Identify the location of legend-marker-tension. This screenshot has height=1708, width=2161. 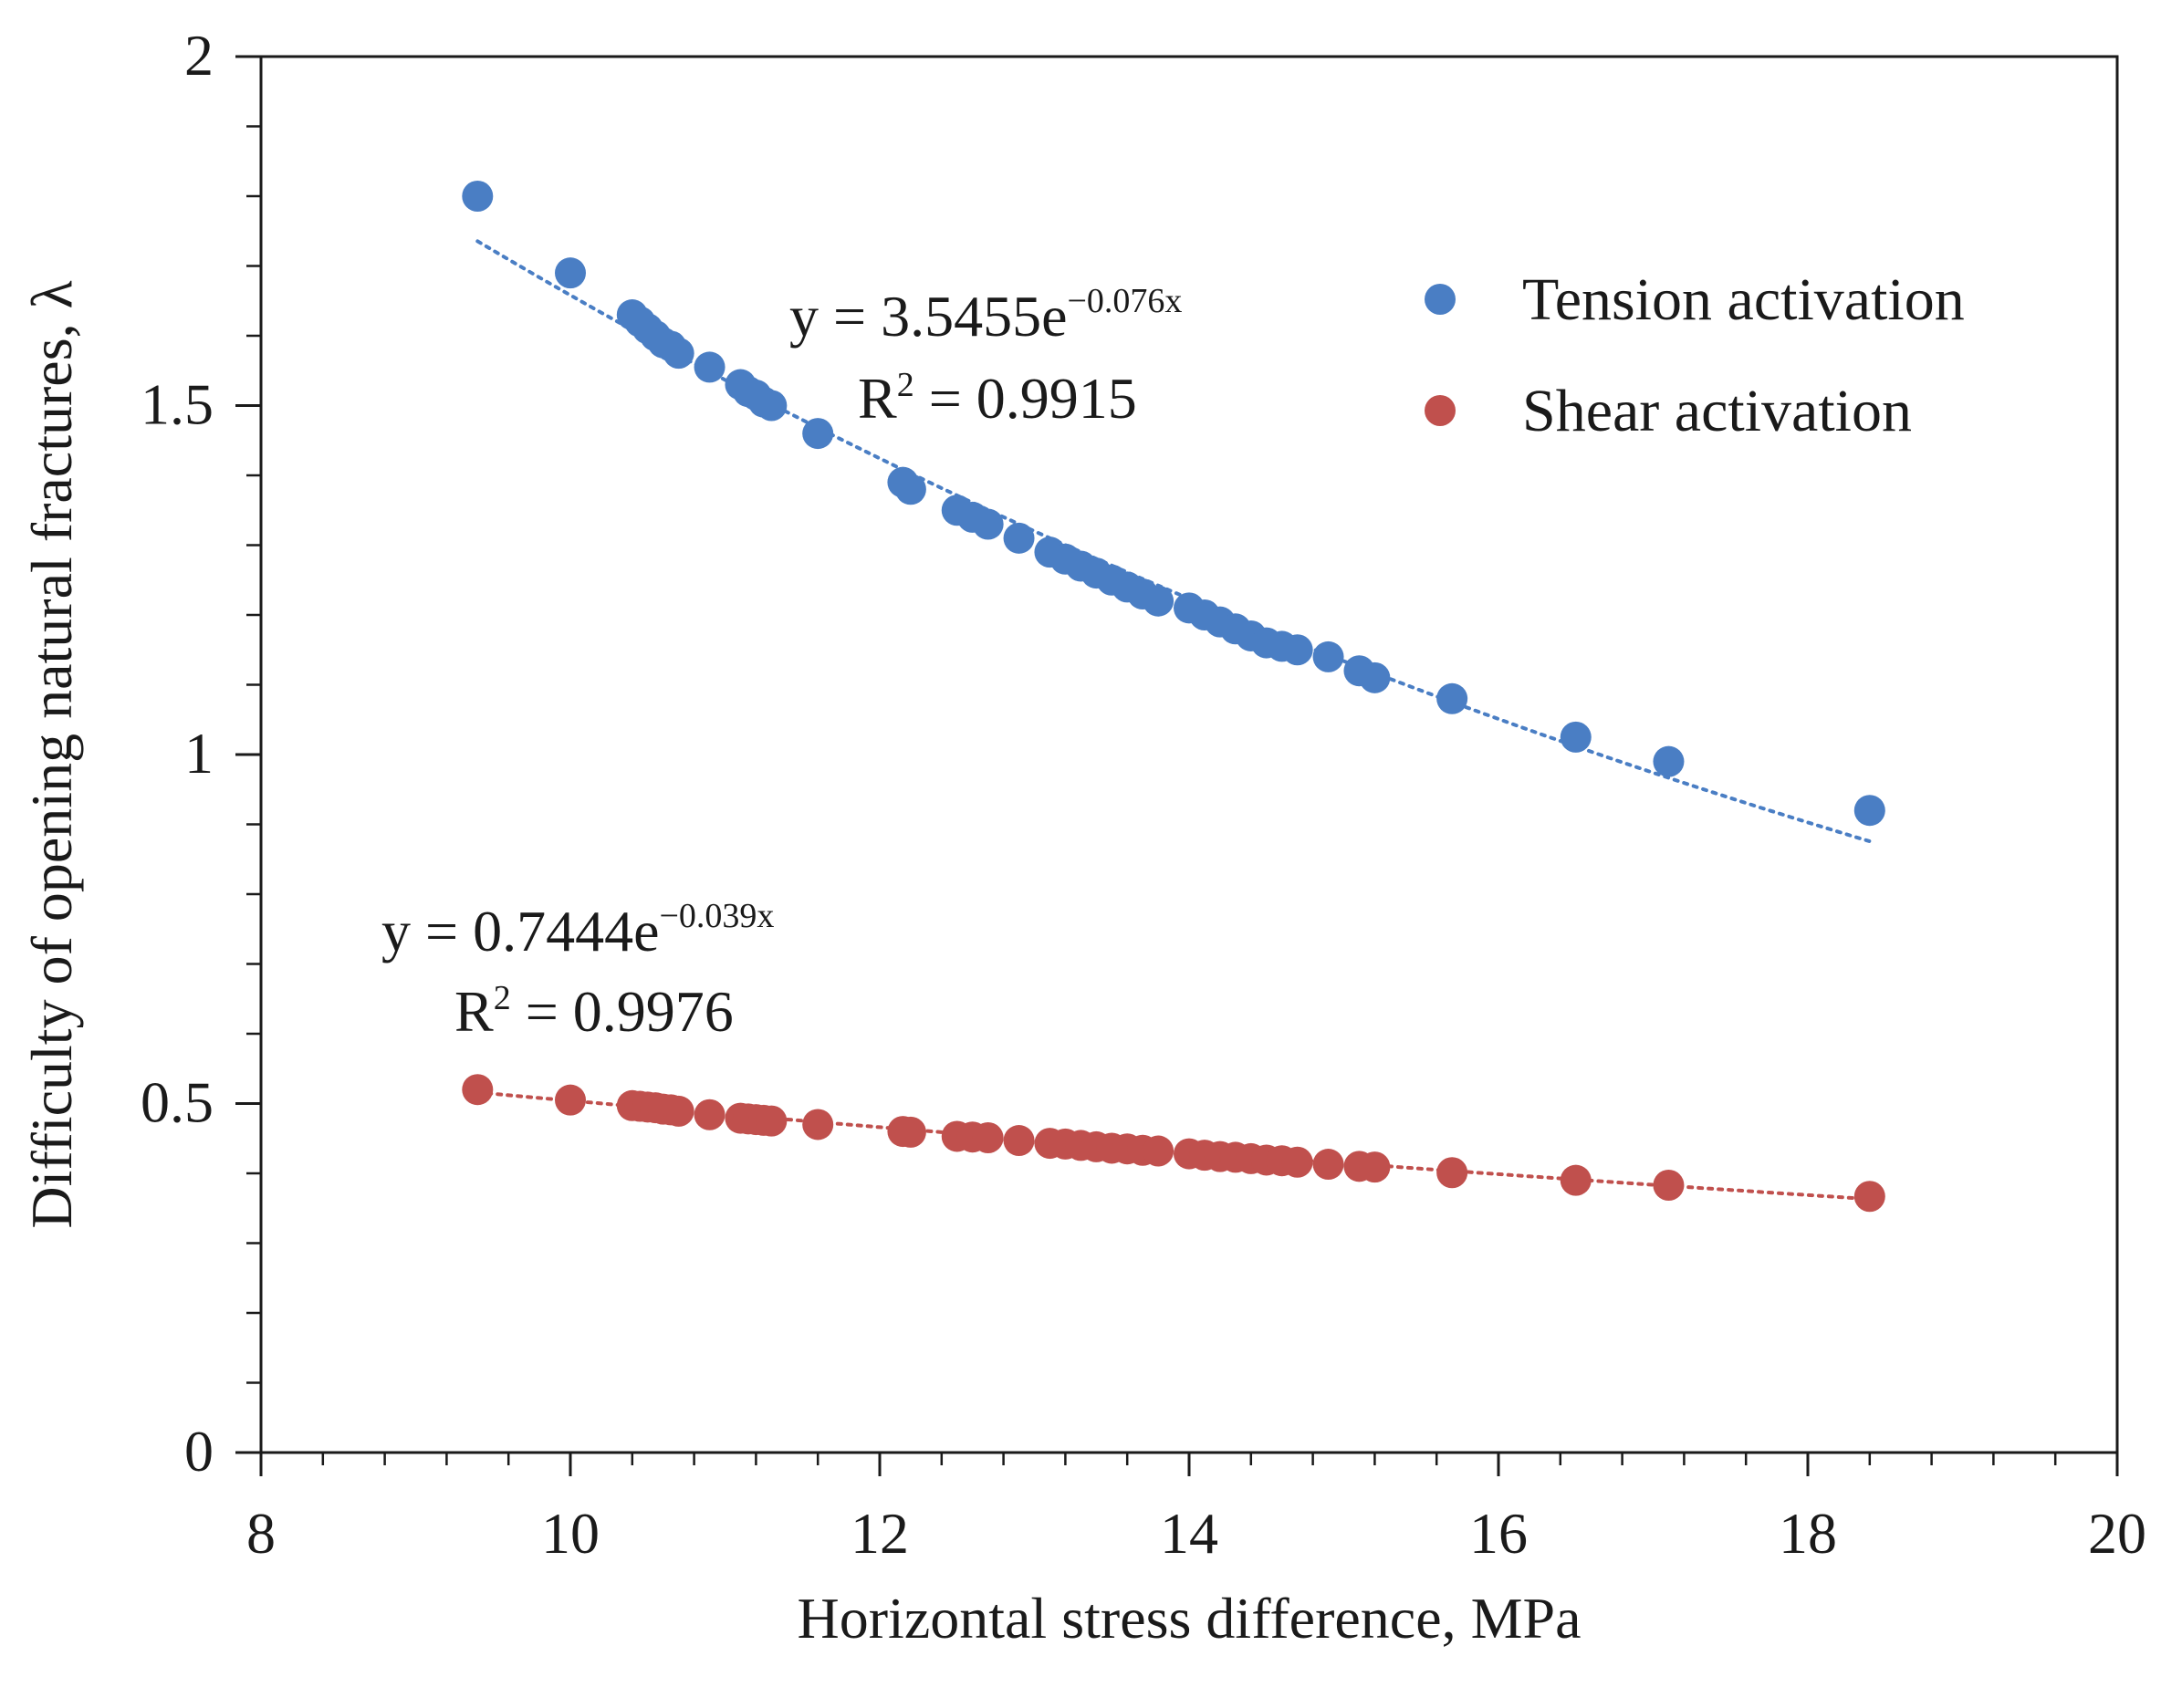
(1440, 299).